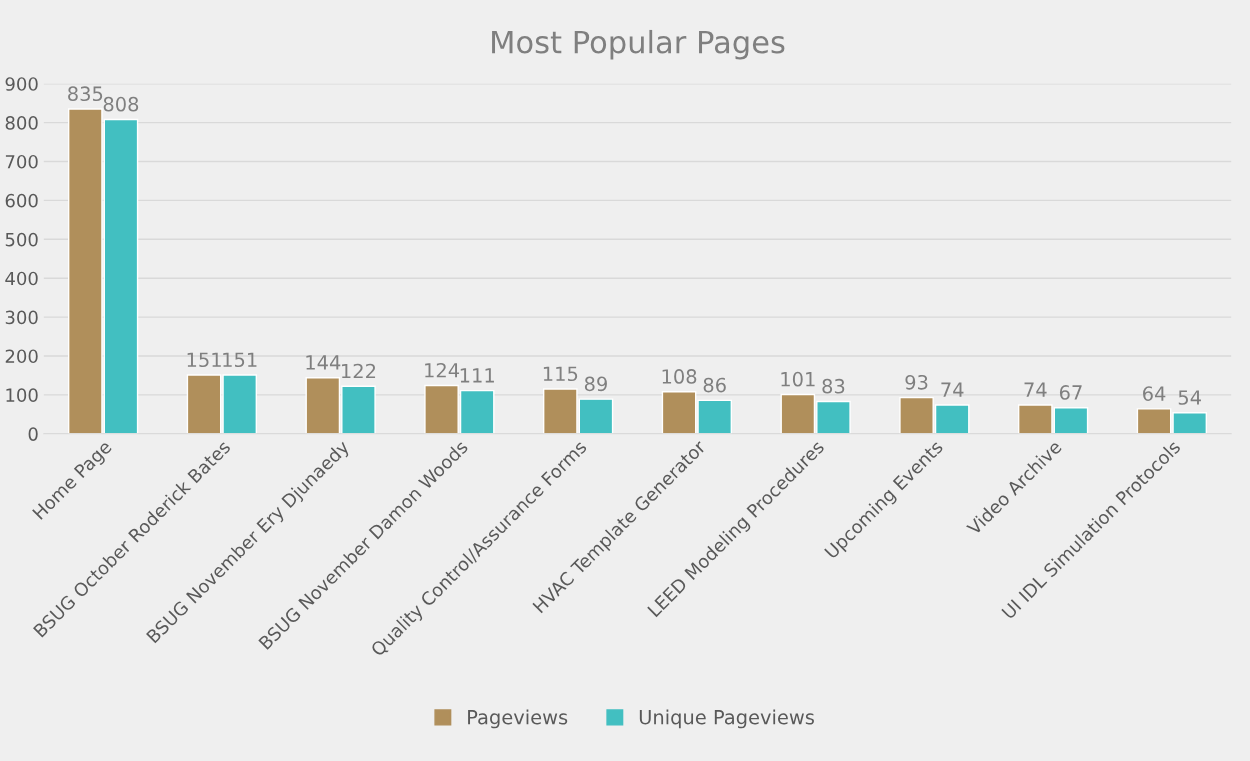 Image resolution: width=1250 pixels, height=761 pixels. I want to click on data-label: 83, so click(833, 386).